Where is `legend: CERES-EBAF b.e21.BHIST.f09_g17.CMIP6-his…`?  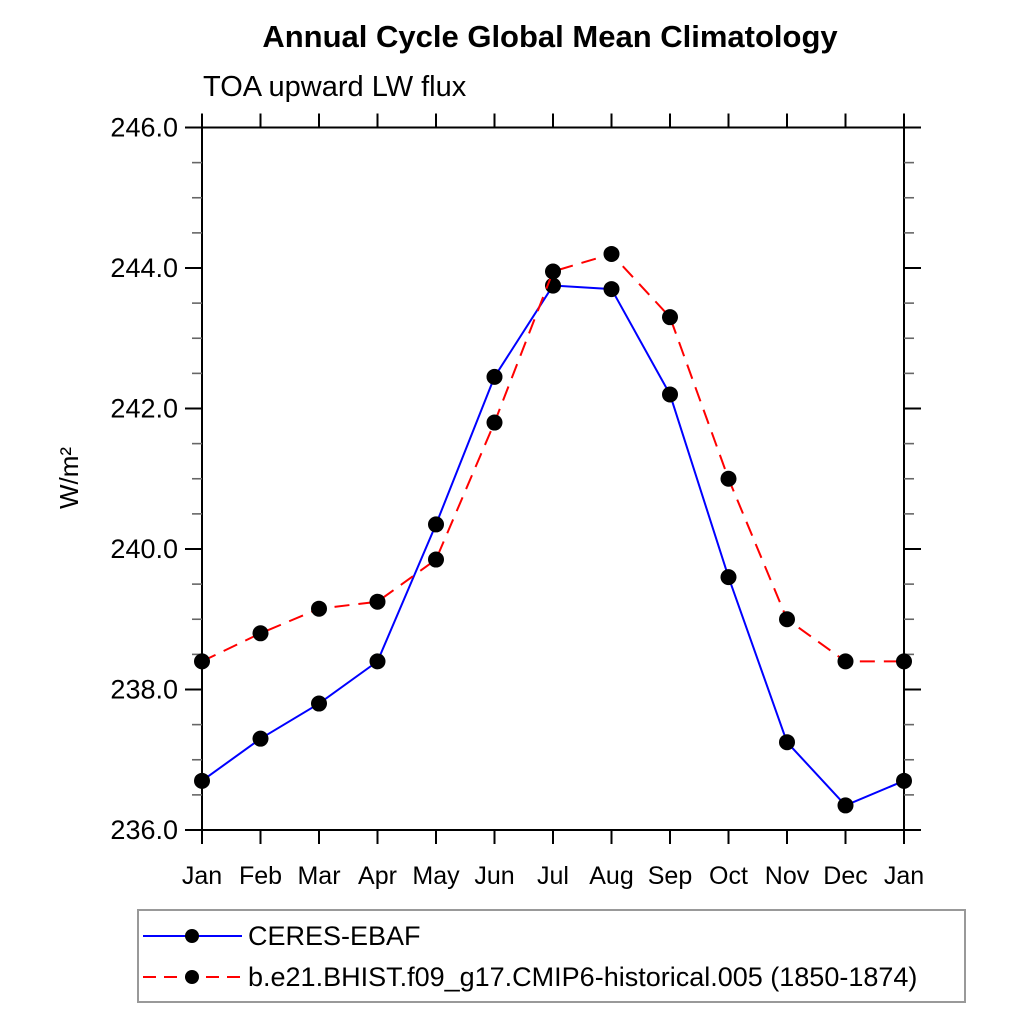 legend: CERES-EBAF b.e21.BHIST.f09_g17.CMIP6-his… is located at coordinates (551, 956).